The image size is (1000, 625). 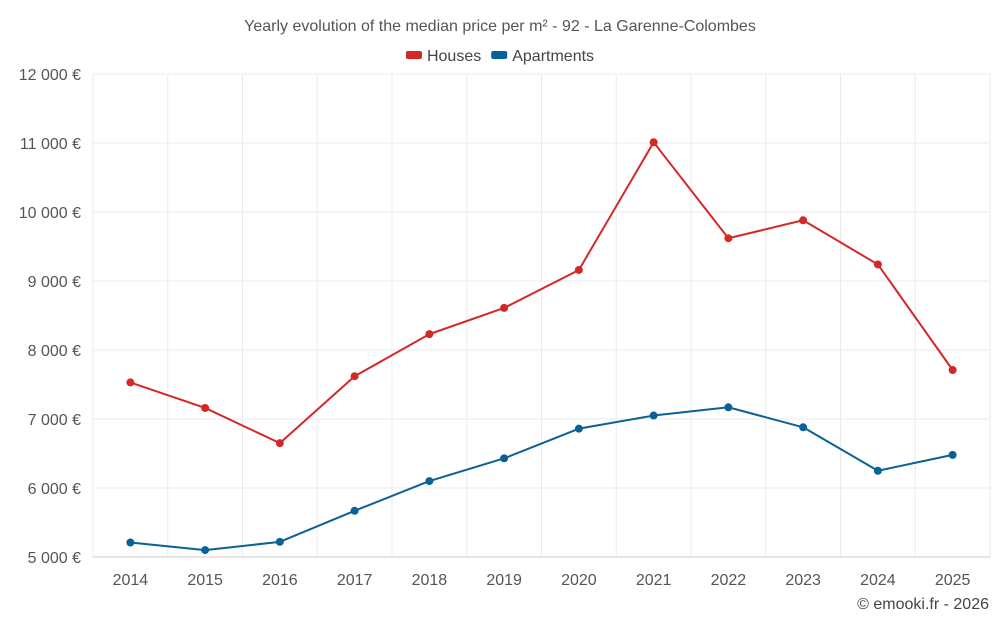 What do you see at coordinates (803, 580) in the screenshot?
I see `x-tick-label: 2023` at bounding box center [803, 580].